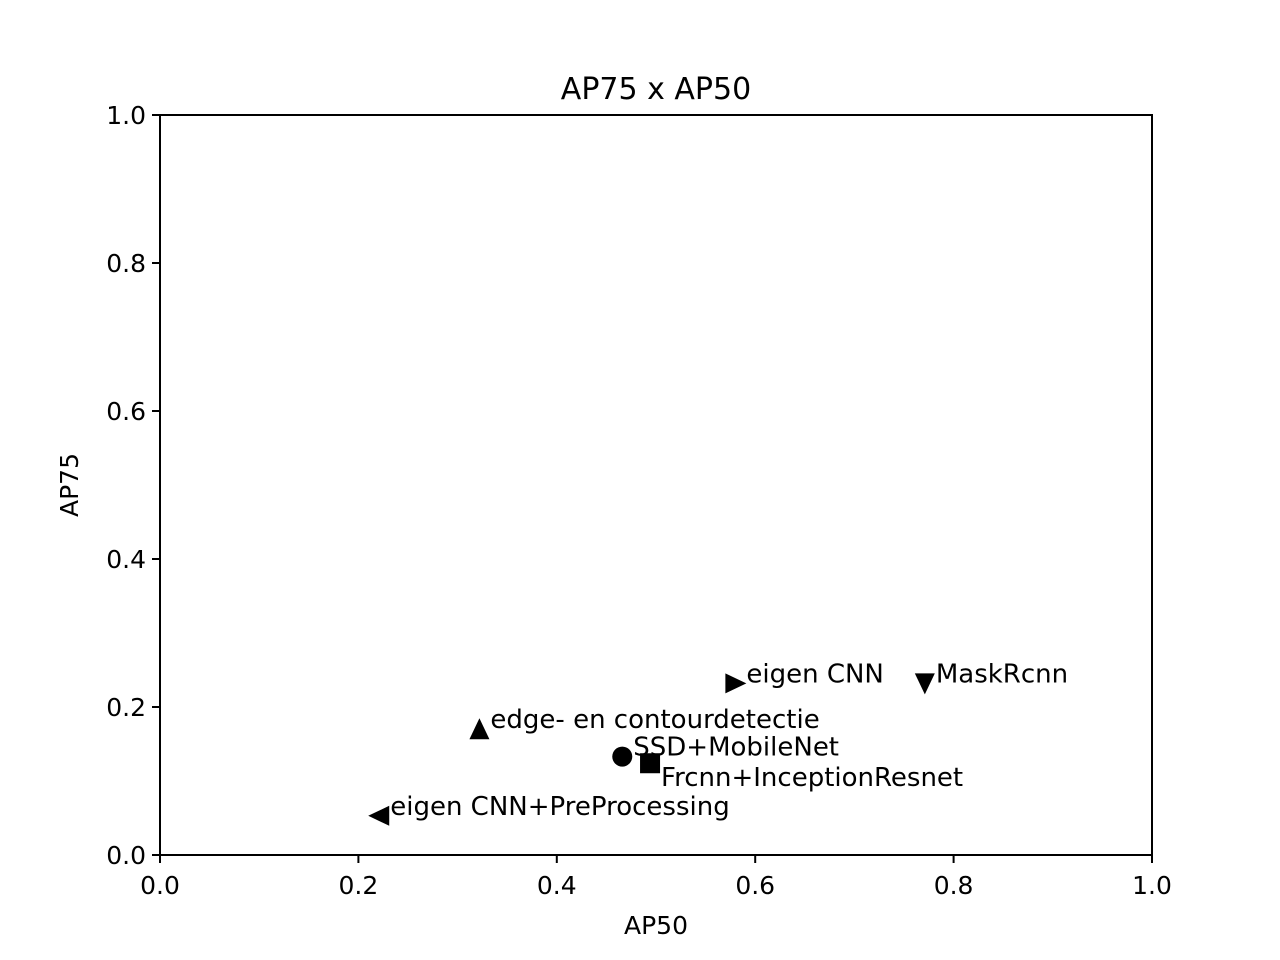 This screenshot has width=1280, height=960. I want to click on y-tick-label: 1.0, so click(126, 115).